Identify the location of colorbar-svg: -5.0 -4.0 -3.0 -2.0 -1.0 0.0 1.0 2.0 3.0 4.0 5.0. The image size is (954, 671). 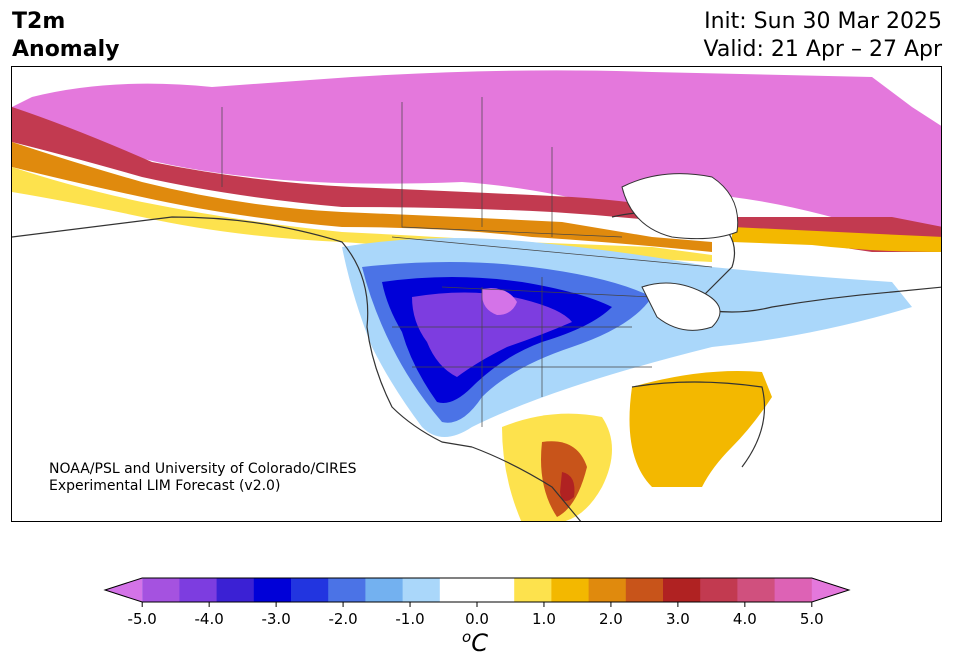
(477, 602).